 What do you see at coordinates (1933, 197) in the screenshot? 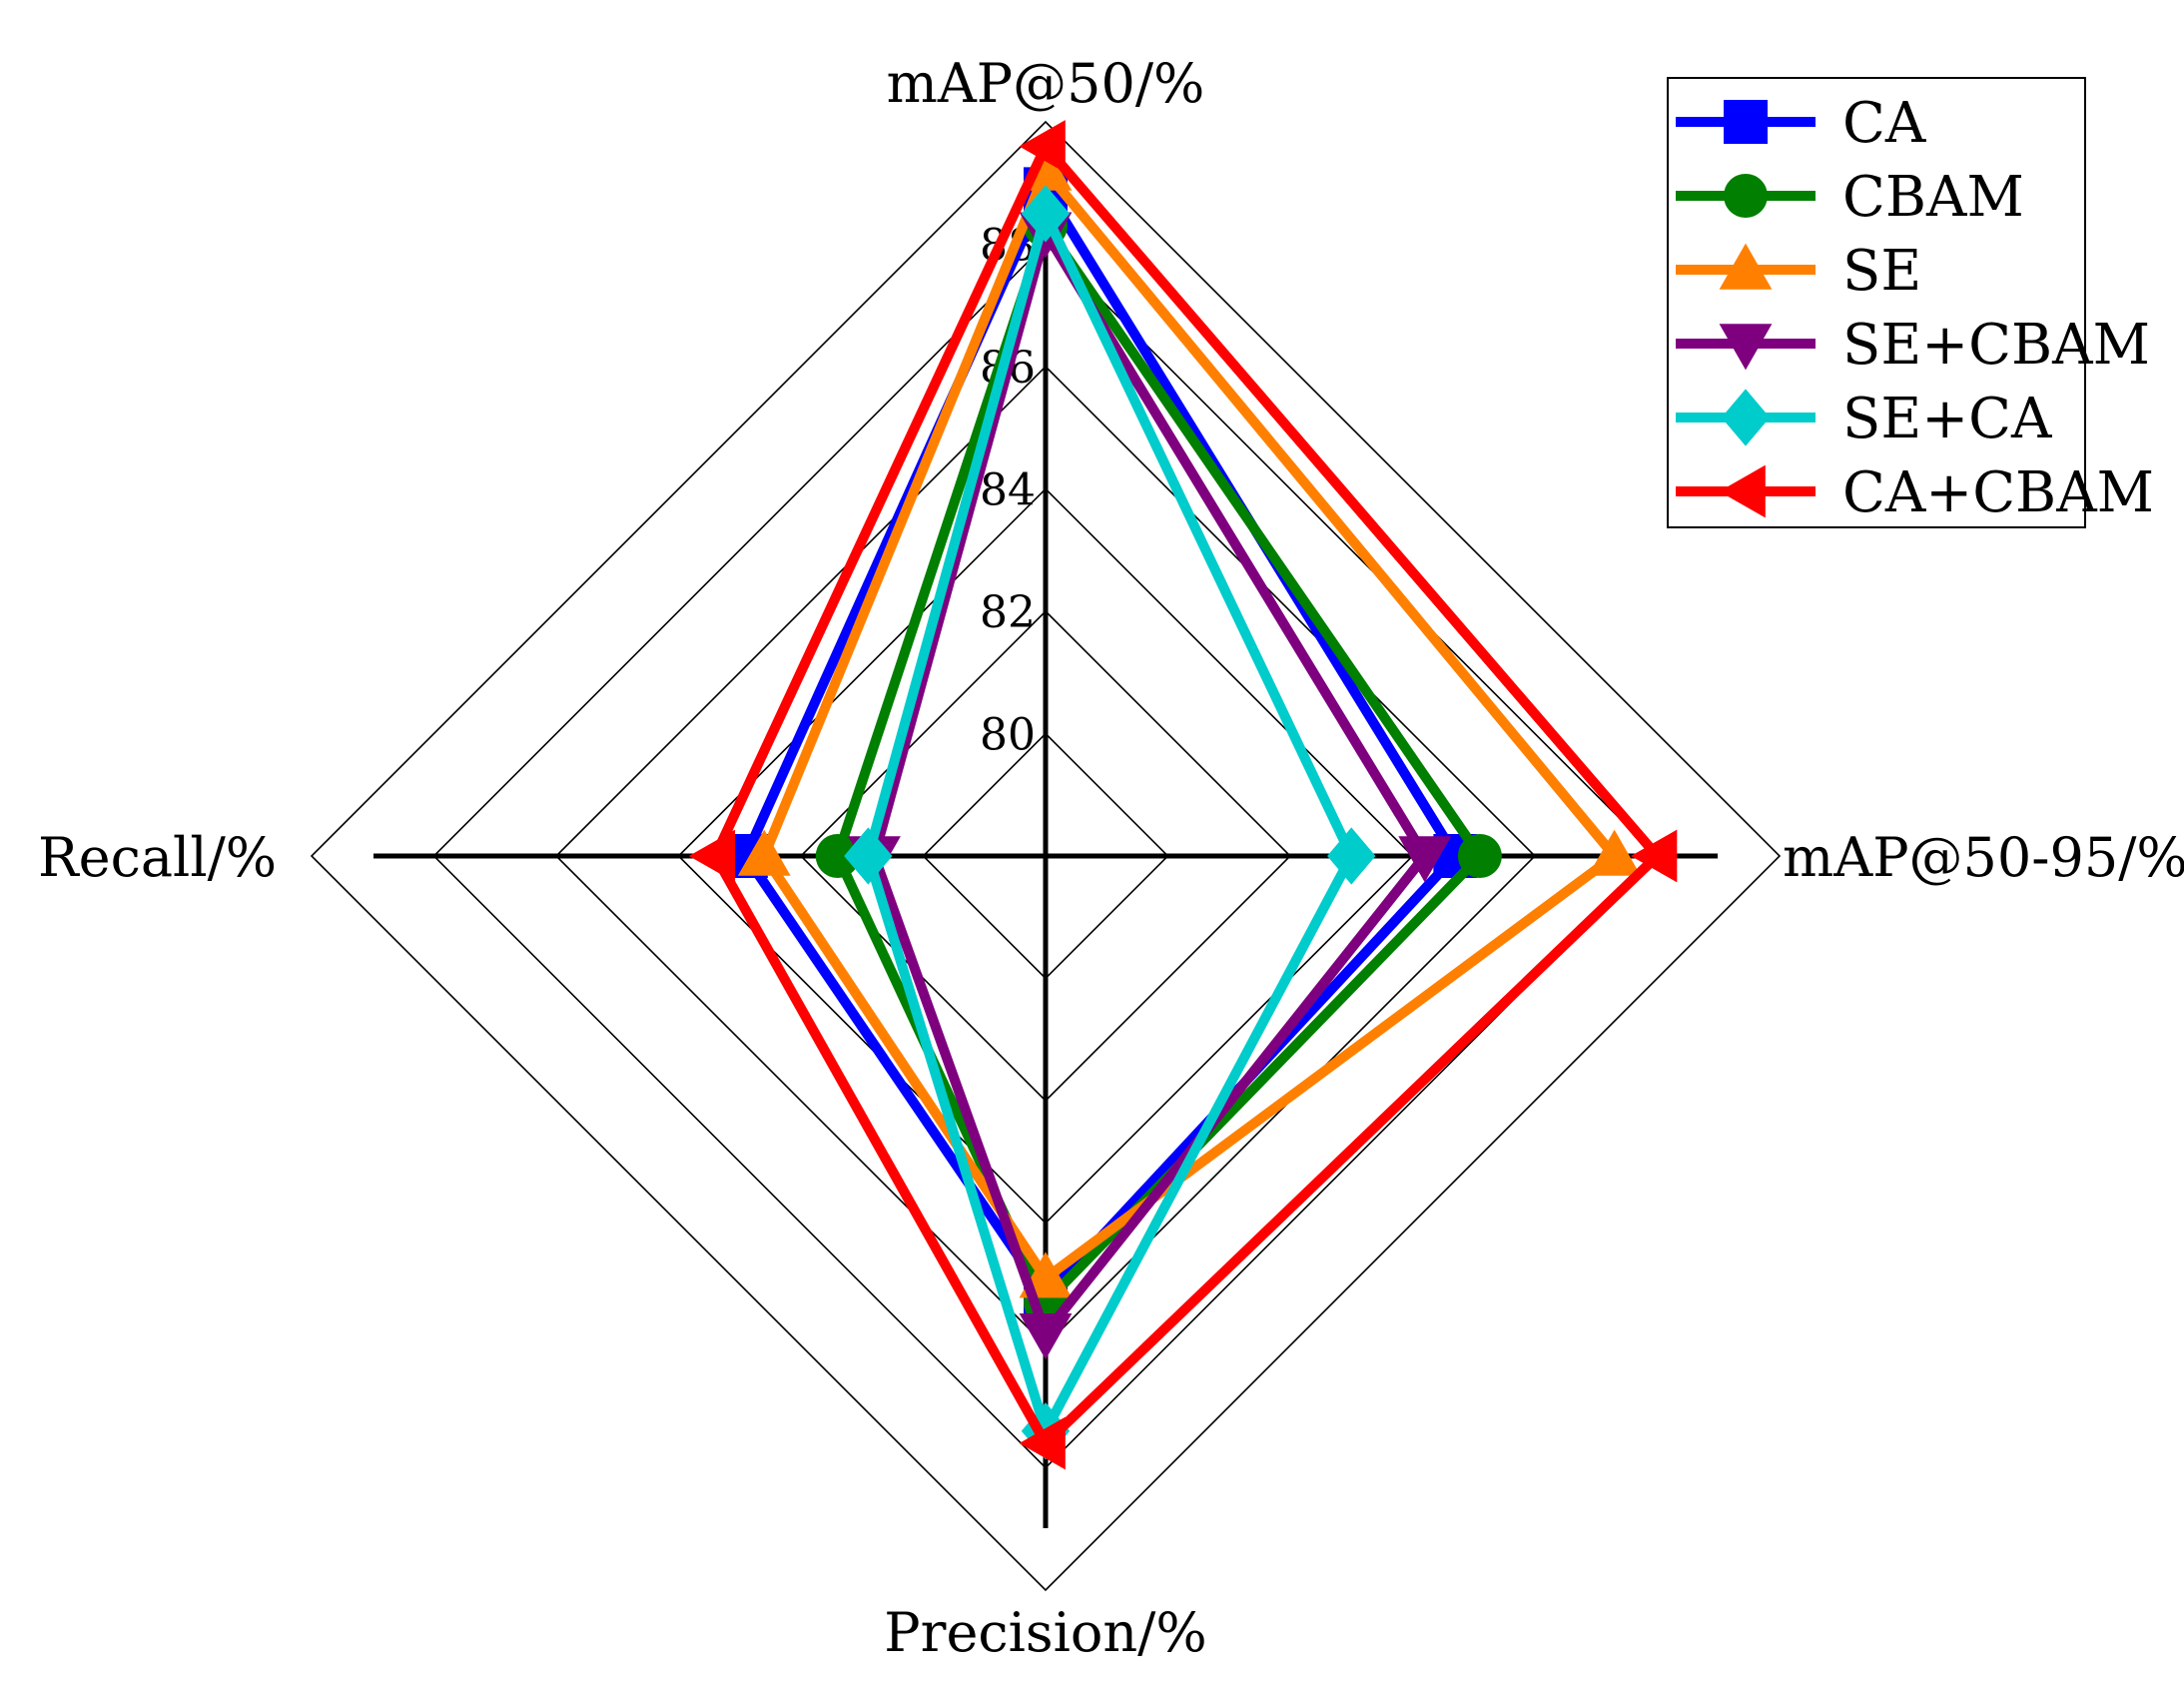
I see `legend-label: CBAM` at bounding box center [1933, 197].